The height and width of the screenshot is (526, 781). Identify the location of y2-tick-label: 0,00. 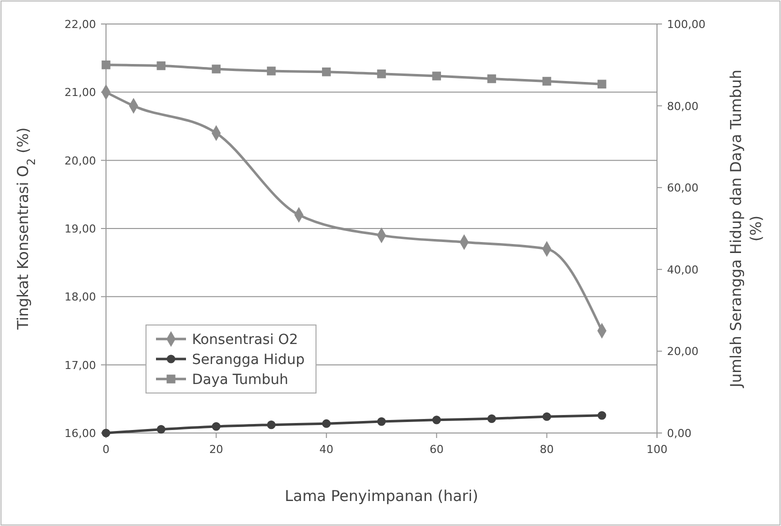
(679, 433).